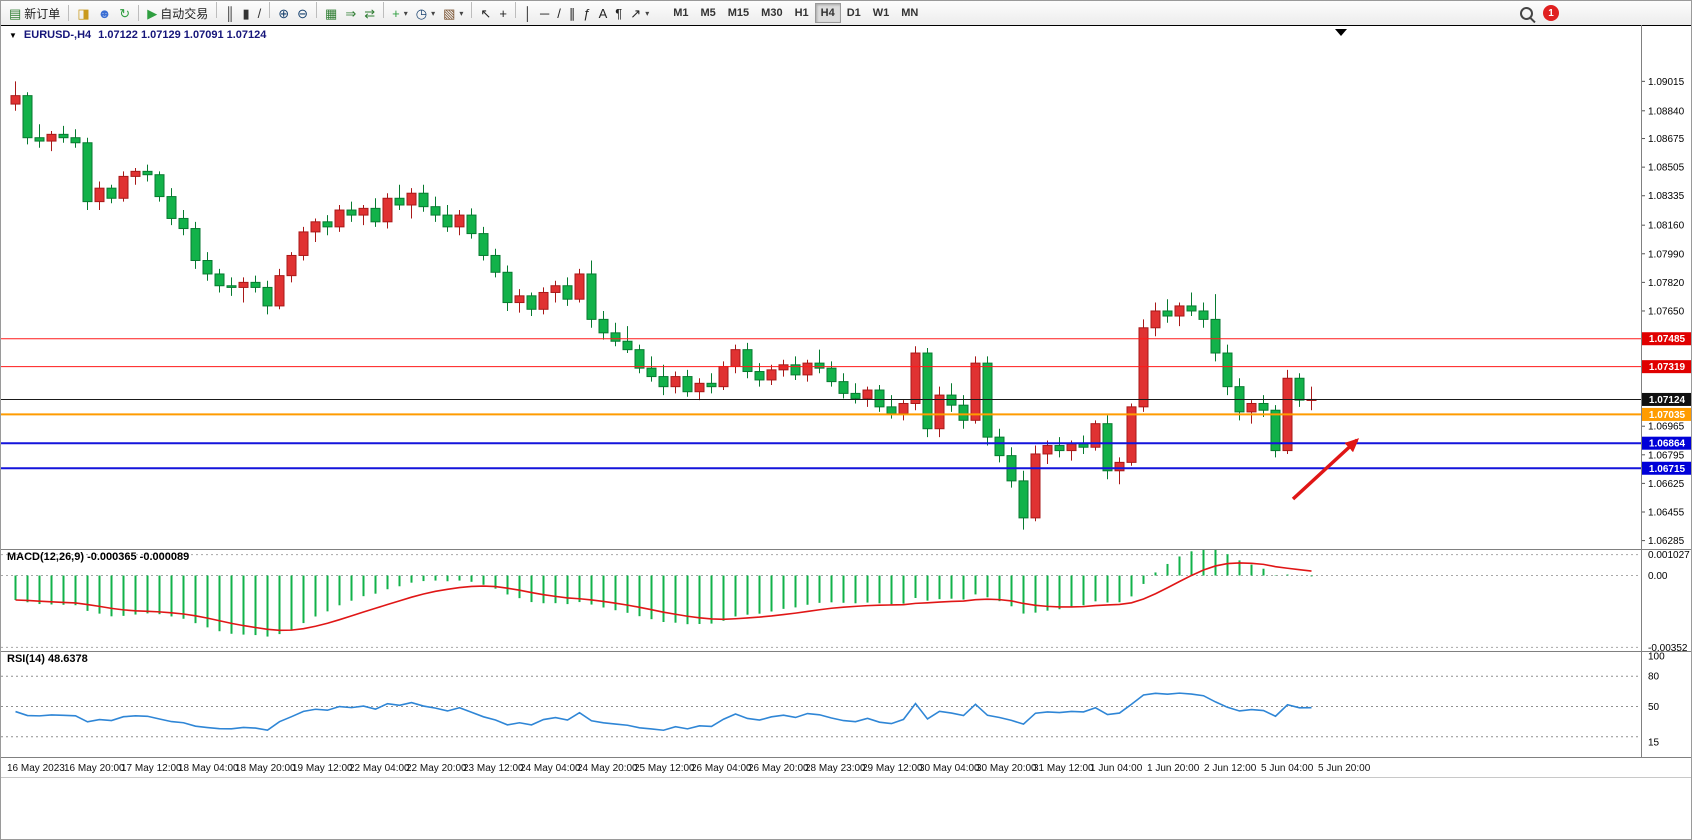  I want to click on trendline-icon: /, so click(559, 14).